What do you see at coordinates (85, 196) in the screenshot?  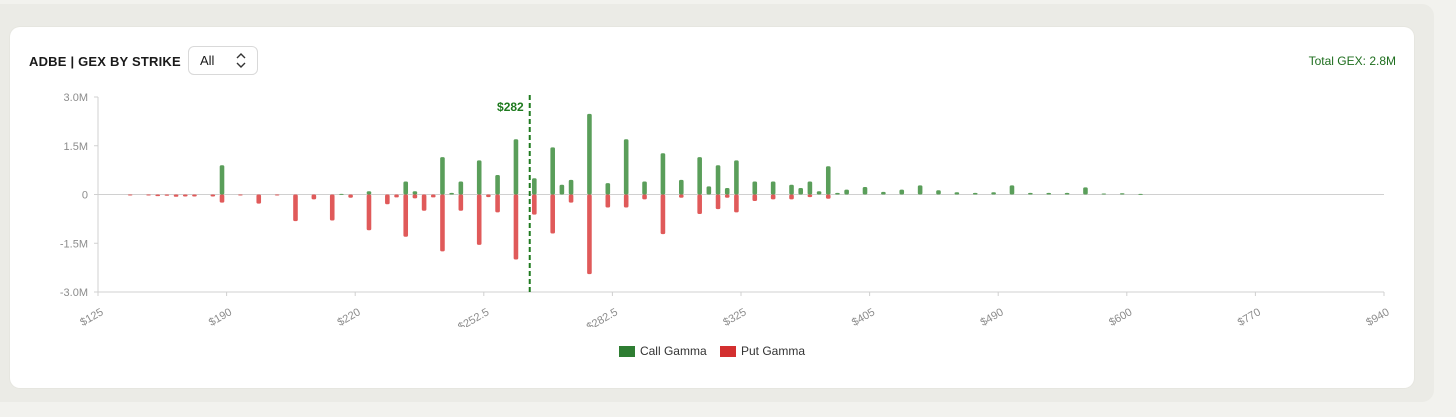 I see `y-tick-label: 0` at bounding box center [85, 196].